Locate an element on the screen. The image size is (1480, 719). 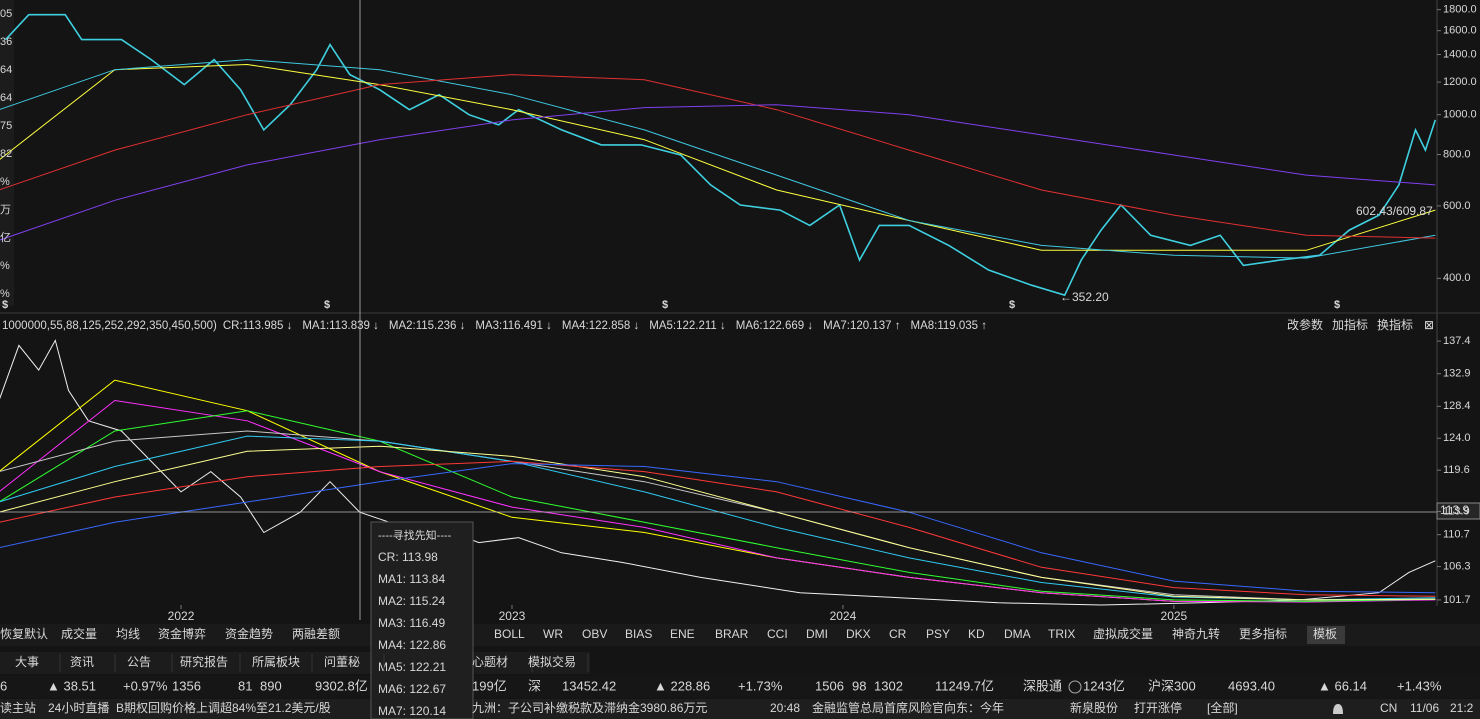
indicator-tab: OBV is located at coordinates (594, 634).